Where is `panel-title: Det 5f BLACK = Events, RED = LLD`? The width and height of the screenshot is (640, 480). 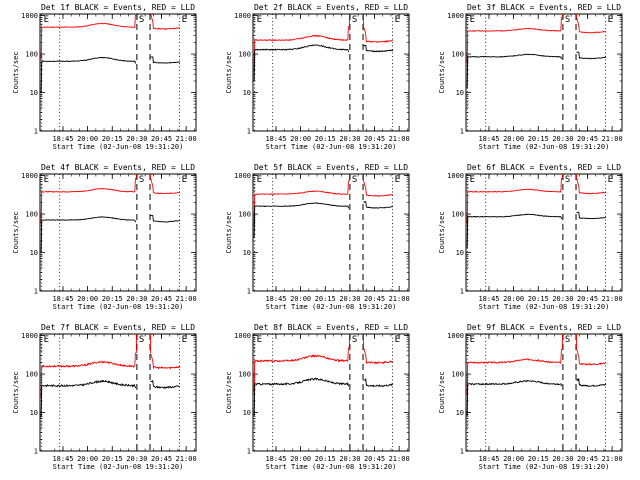
panel-title: Det 5f BLACK = Events, RED = LLD is located at coordinates (331, 167).